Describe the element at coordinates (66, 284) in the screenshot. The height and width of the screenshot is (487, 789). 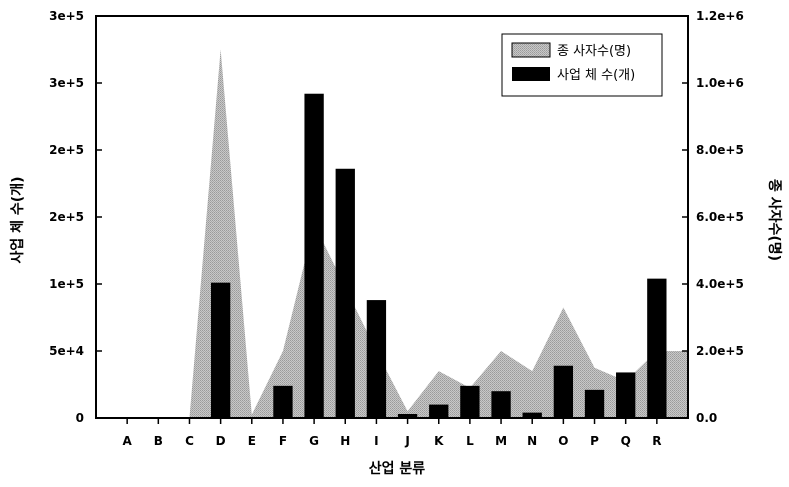
I see `left-tick-label: 1e+5` at that location.